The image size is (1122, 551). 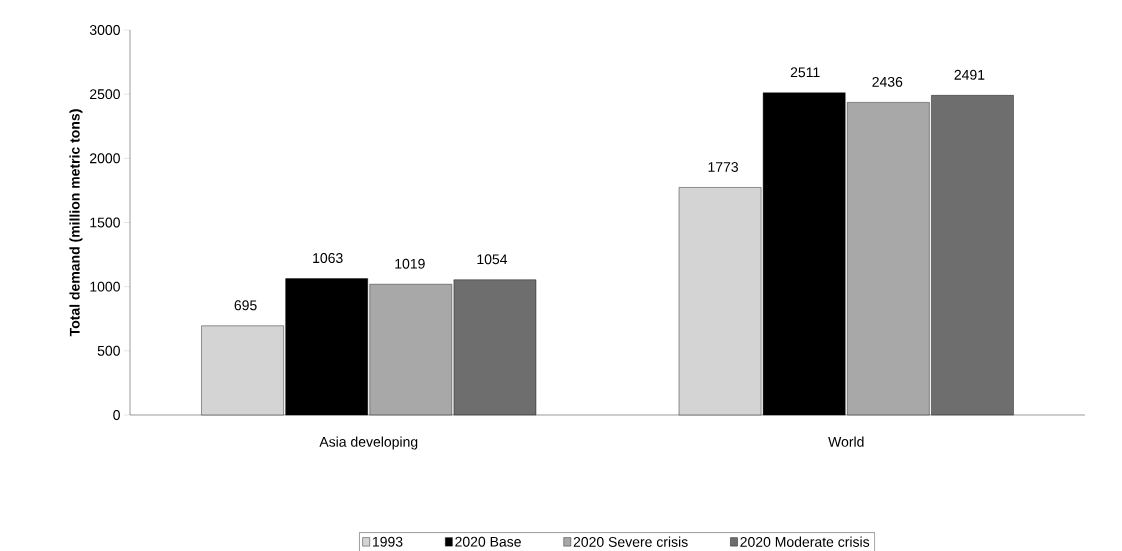 What do you see at coordinates (846, 441) in the screenshot?
I see `x-tick-label: World` at bounding box center [846, 441].